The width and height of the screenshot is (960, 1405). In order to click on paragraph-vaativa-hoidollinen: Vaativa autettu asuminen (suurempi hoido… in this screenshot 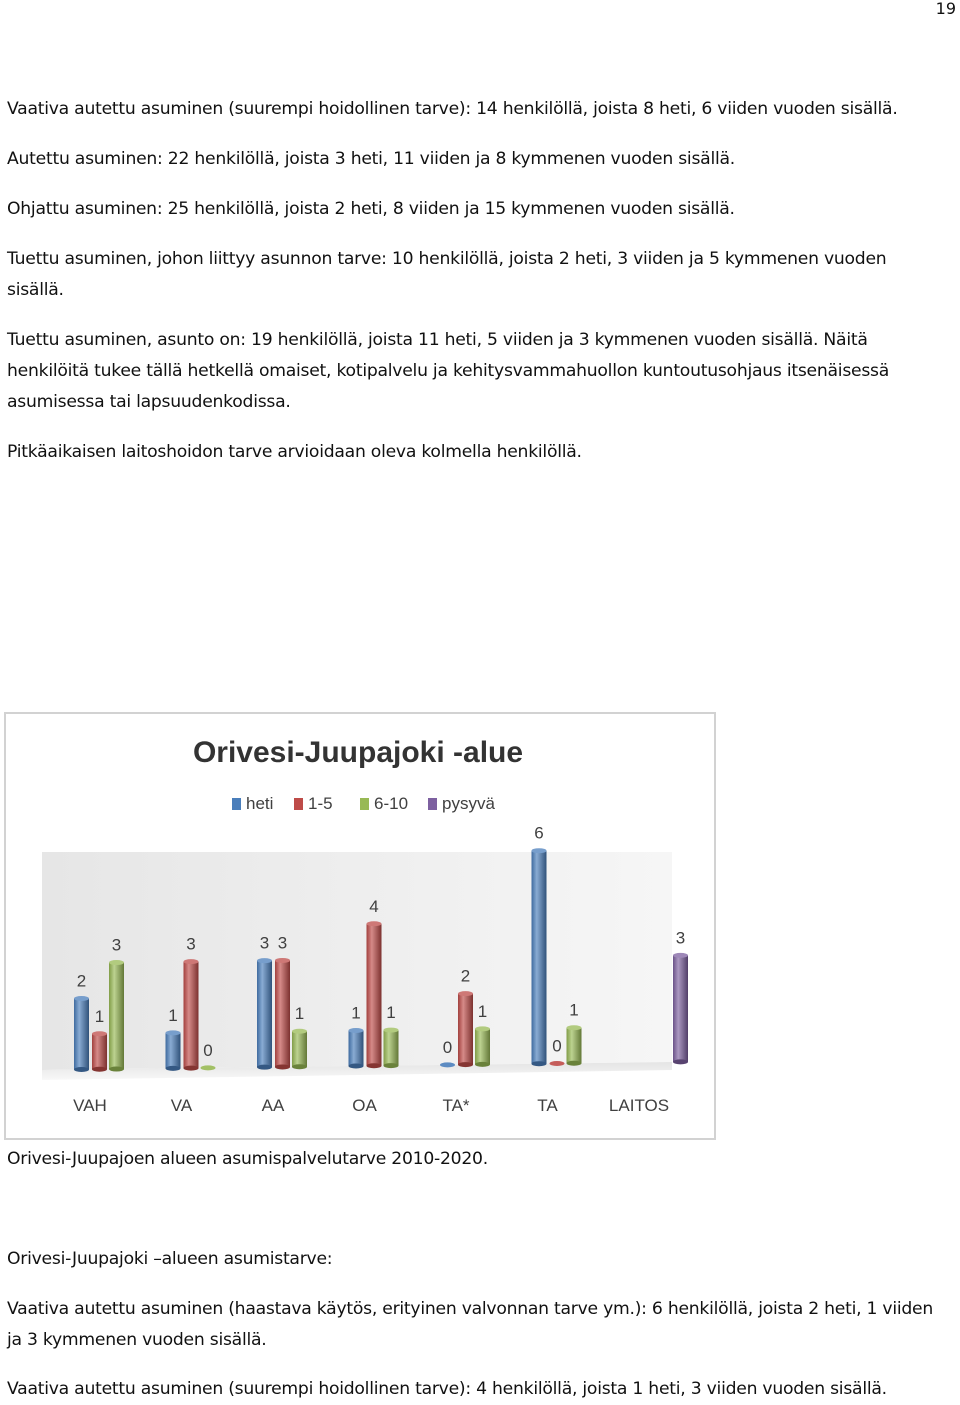, I will do `click(452, 109)`.